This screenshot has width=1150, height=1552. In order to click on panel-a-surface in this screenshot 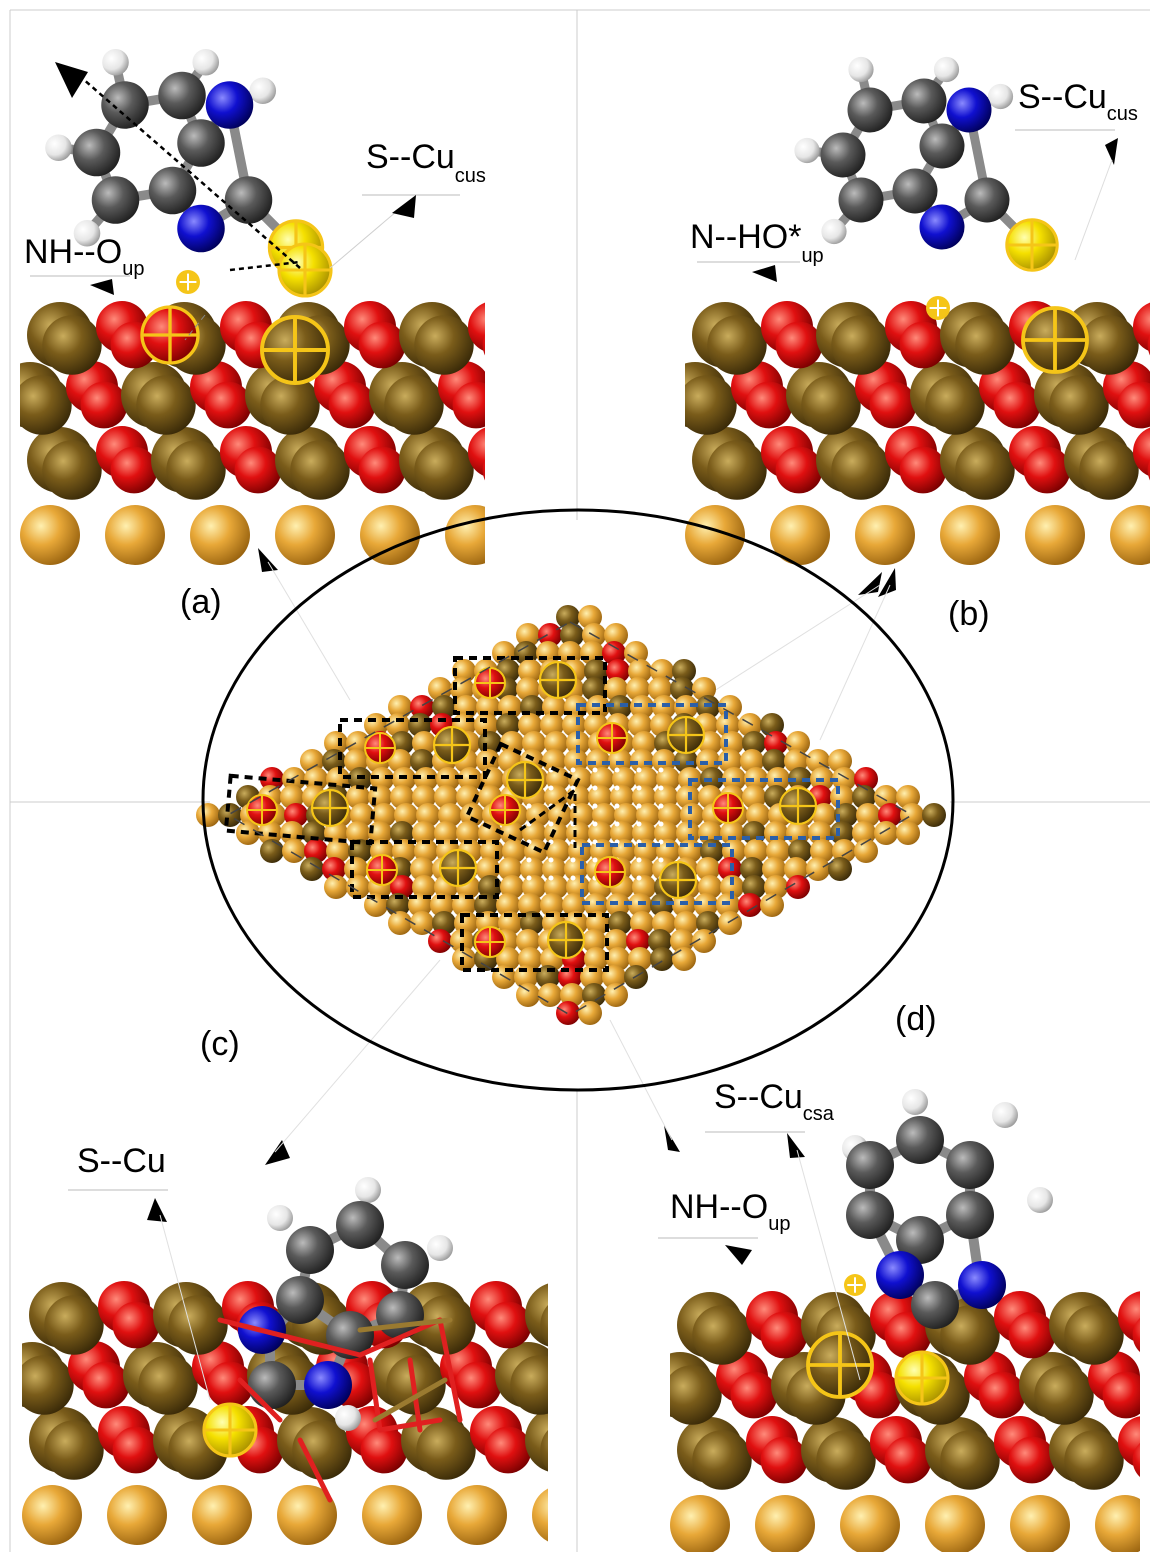, I will do `click(252, 433)`.